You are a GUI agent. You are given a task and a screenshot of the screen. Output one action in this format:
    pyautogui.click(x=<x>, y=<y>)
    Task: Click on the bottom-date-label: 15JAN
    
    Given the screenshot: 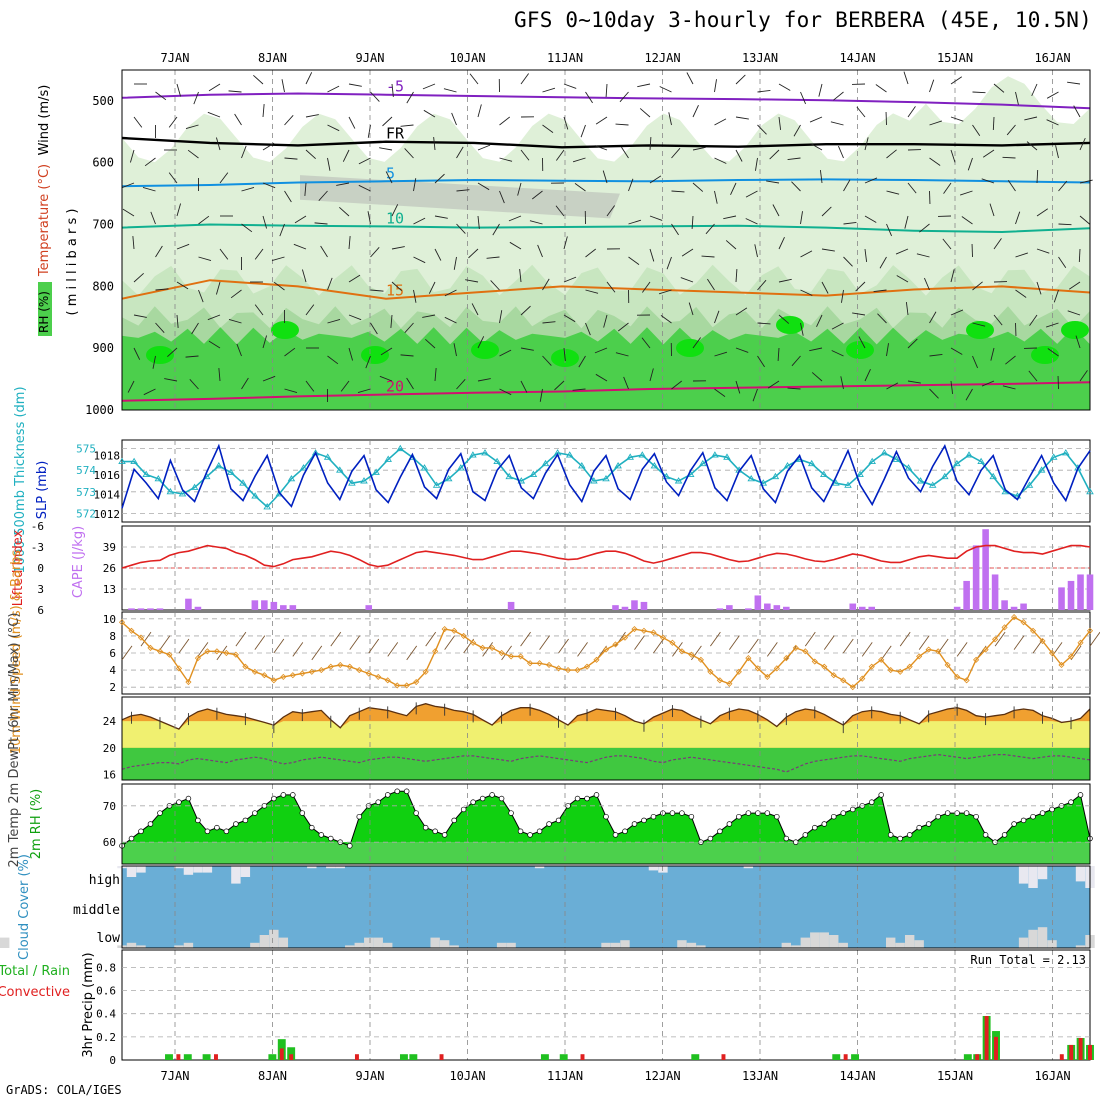 What is the action you would take?
    pyautogui.click(x=955, y=1076)
    